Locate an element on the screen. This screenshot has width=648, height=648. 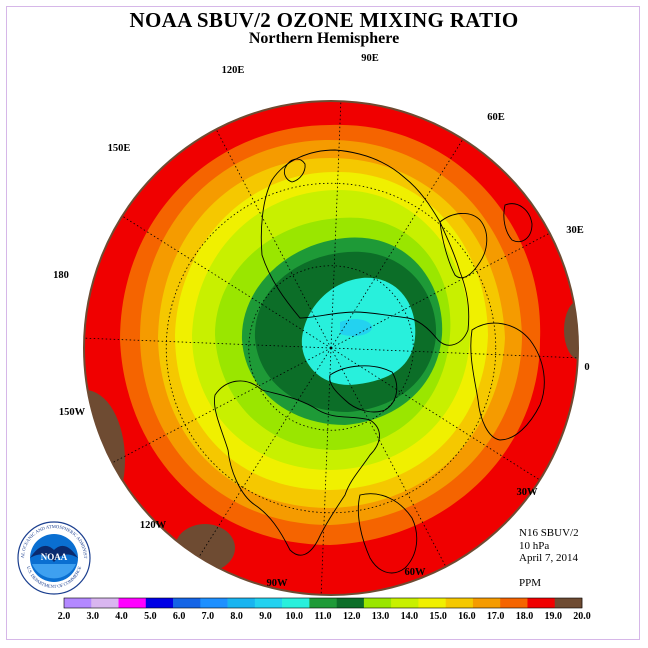
lon-label-120w: 120W is located at coordinates (153, 525).